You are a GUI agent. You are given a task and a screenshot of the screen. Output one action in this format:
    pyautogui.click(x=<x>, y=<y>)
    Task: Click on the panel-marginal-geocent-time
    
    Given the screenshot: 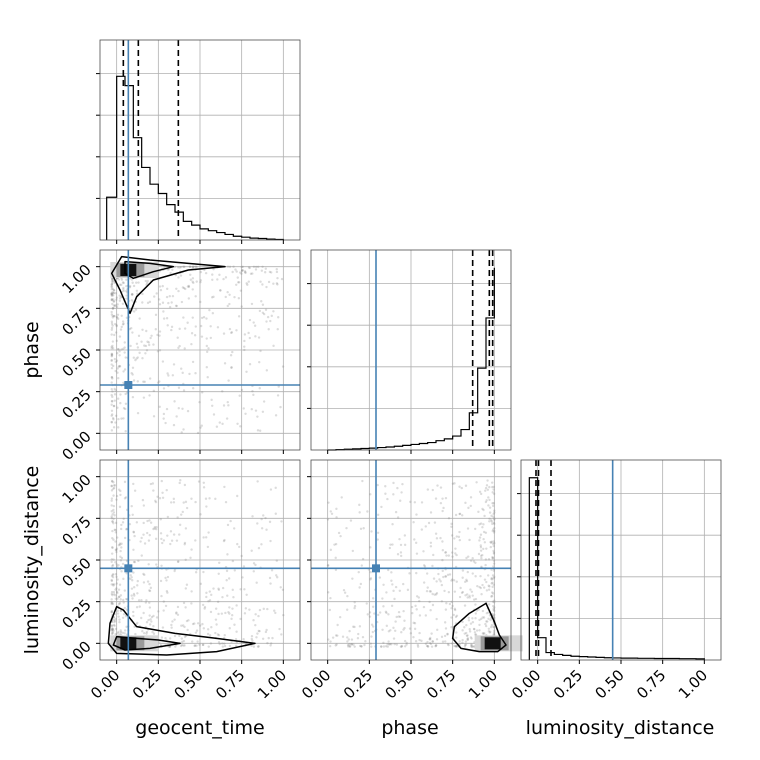 What is the action you would take?
    pyautogui.click(x=198, y=141)
    